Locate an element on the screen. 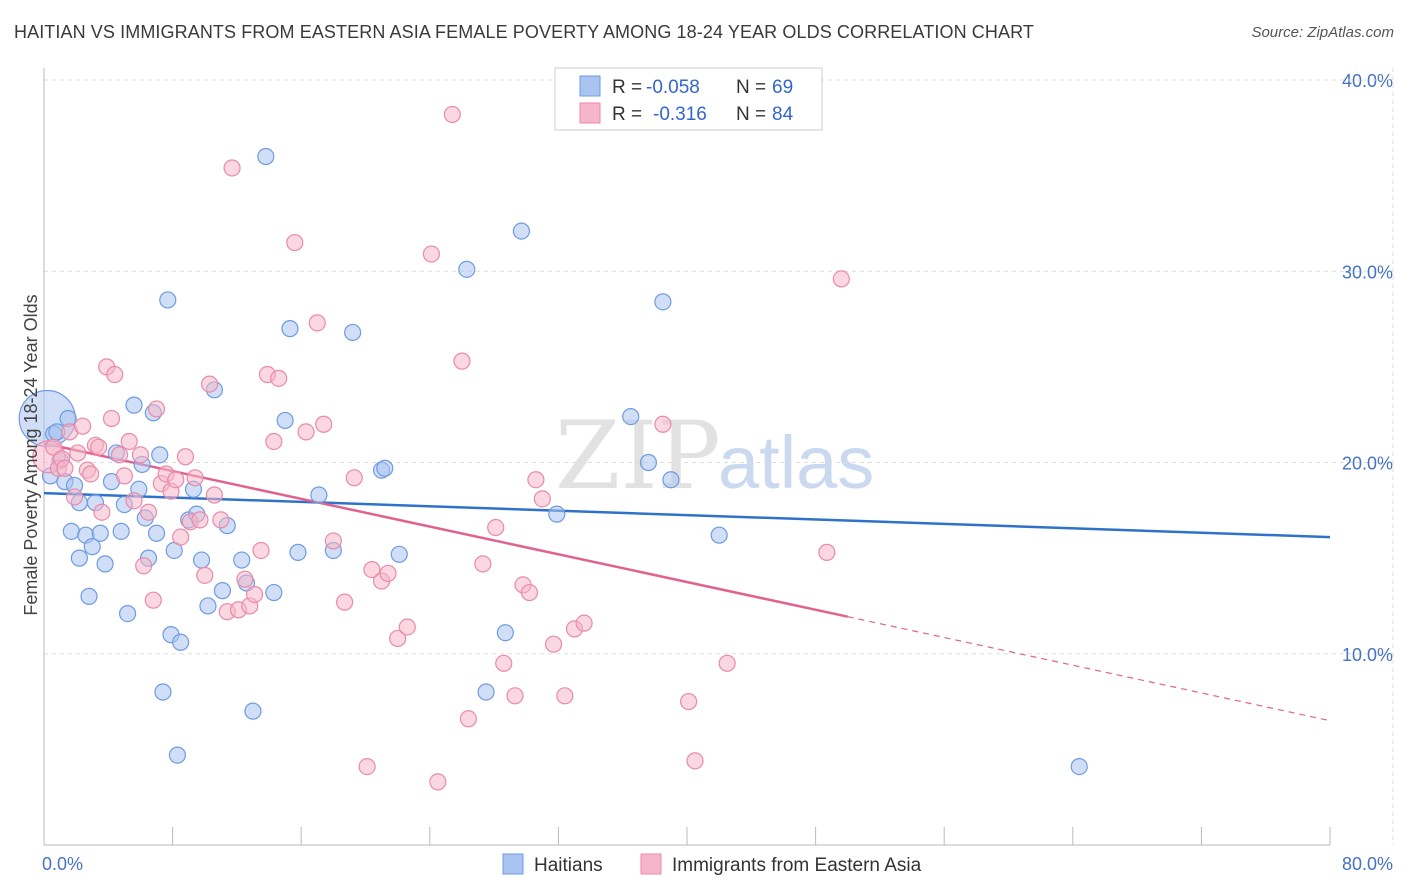  legend-n-value-haitians: 69 is located at coordinates (782, 87).